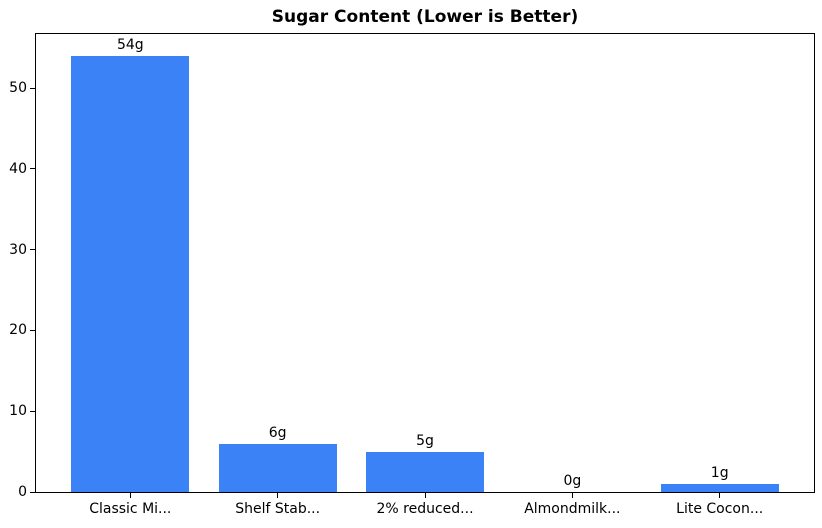 Image resolution: width=822 pixels, height=528 pixels. I want to click on y-tick-label: 30, so click(18, 249).